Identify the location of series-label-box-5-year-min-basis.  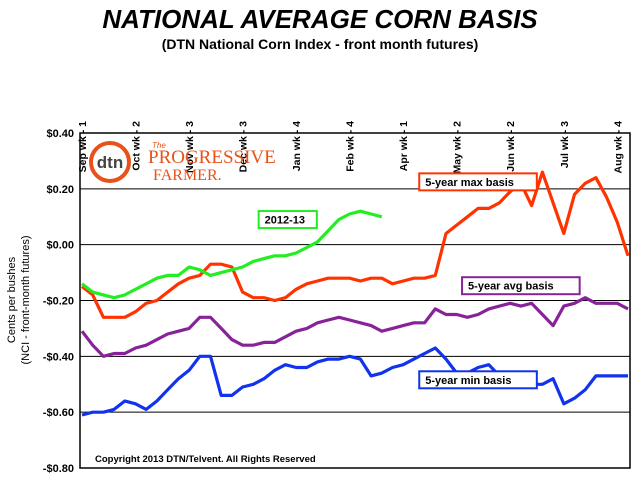
(478, 380).